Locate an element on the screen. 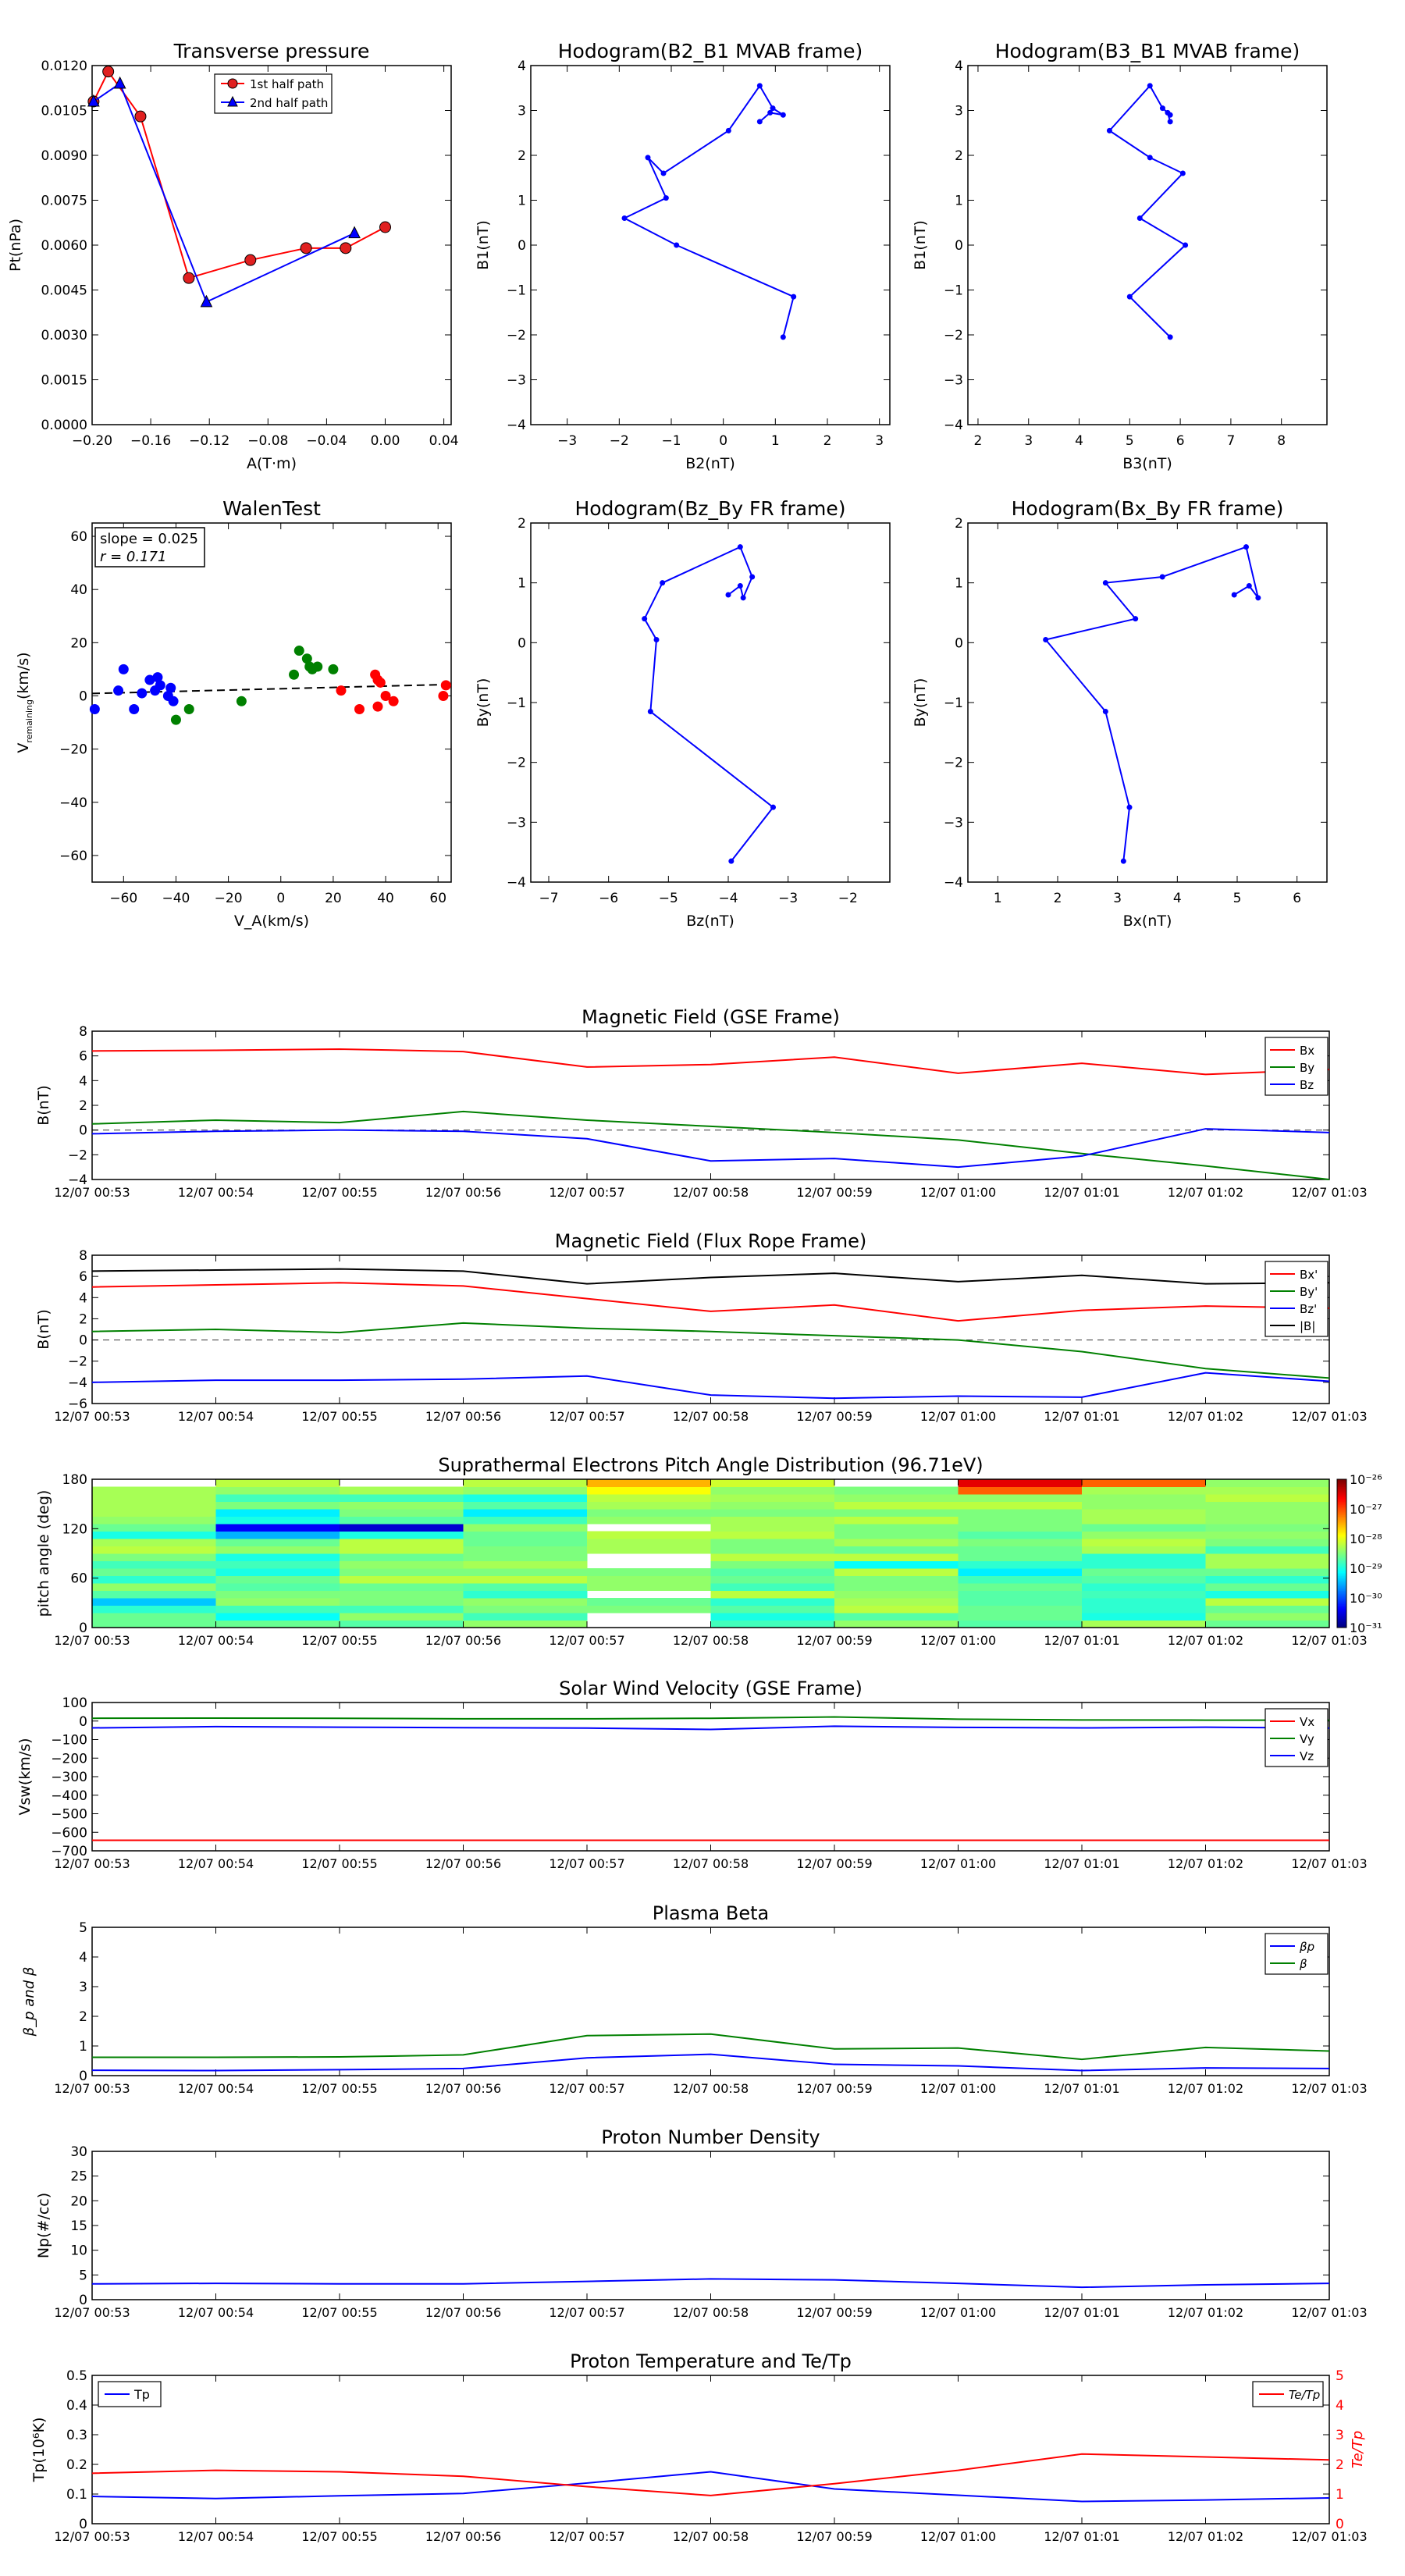 Image resolution: width=1405 pixels, height=2576 pixels. x-tick-label: 12/07 01:01 is located at coordinates (1081, 1192).